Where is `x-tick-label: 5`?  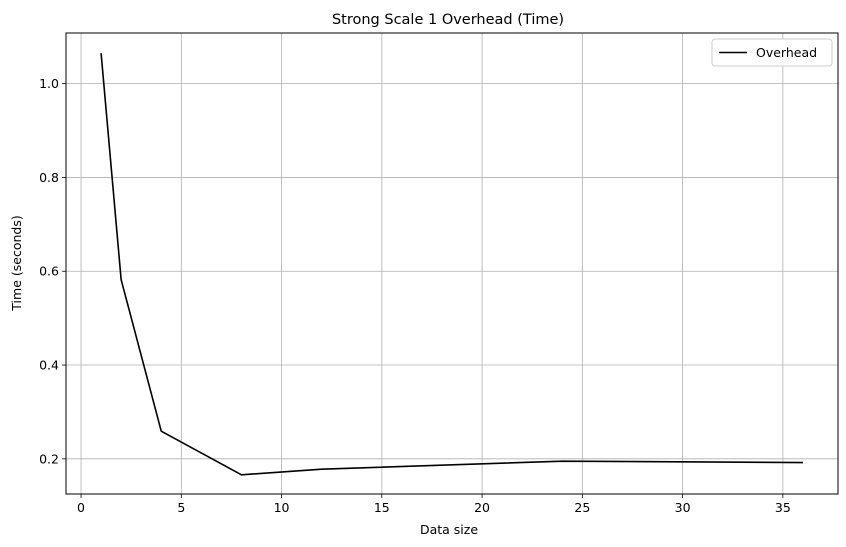 x-tick-label: 5 is located at coordinates (181, 507).